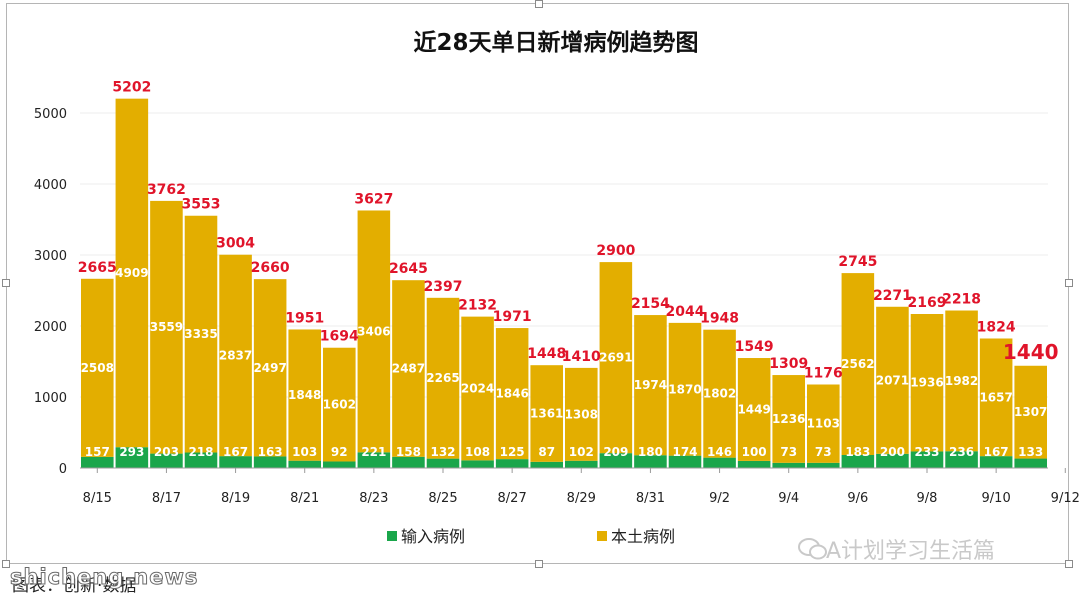  Describe the element at coordinates (684, 452) in the screenshot. I see `data-label-imported: 174` at that location.